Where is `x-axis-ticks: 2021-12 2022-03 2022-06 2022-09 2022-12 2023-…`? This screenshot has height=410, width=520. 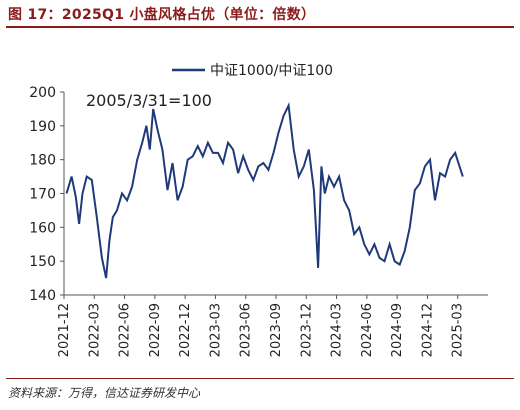 x-axis-ticks: 2021-12 2022-03 2022-06 2022-09 2022-12 2023-… is located at coordinates (261, 326).